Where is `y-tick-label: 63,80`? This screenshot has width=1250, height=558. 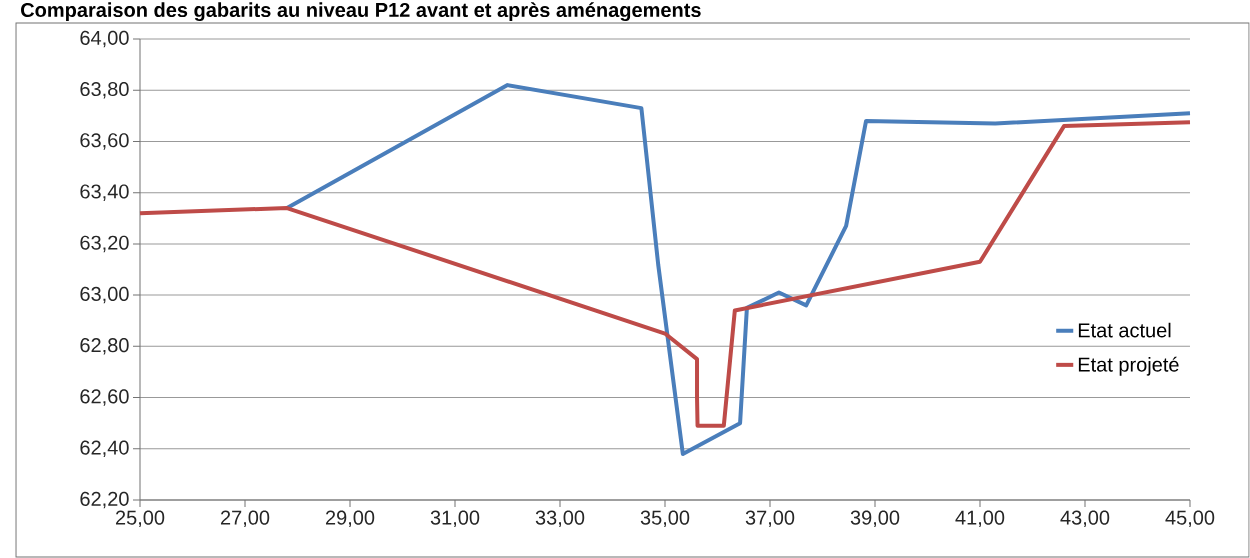 y-tick-label: 63,80 is located at coordinates (104, 90).